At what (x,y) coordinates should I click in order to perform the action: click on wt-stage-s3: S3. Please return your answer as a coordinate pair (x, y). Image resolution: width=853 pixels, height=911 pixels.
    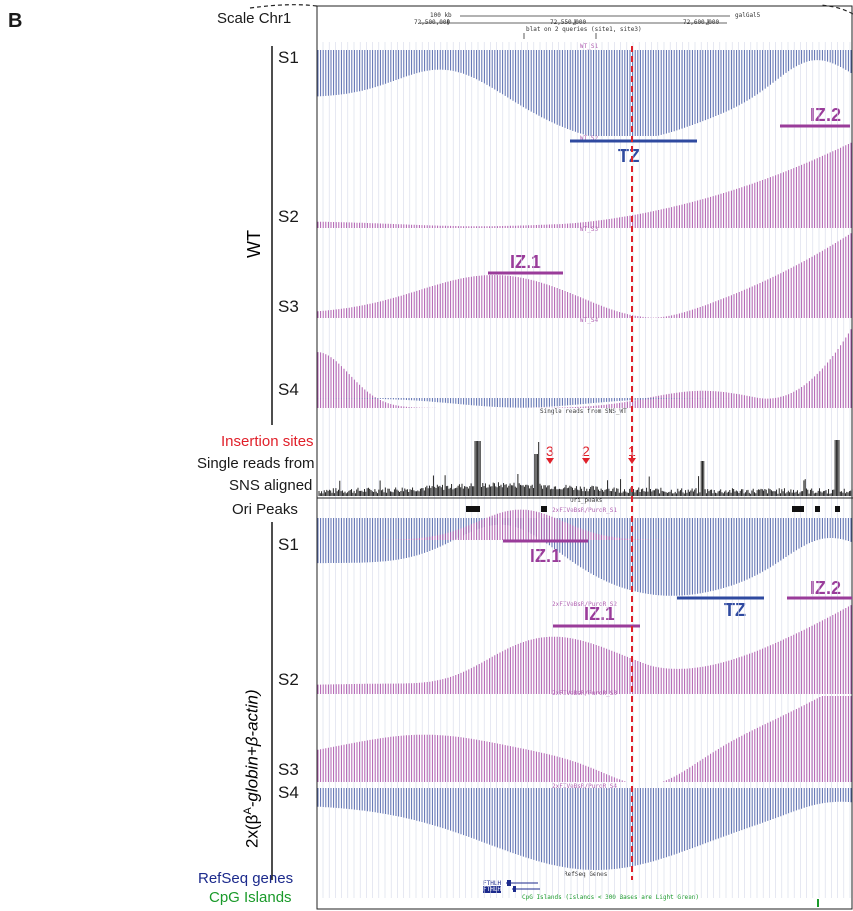
    Looking at the image, I should click on (288, 306).